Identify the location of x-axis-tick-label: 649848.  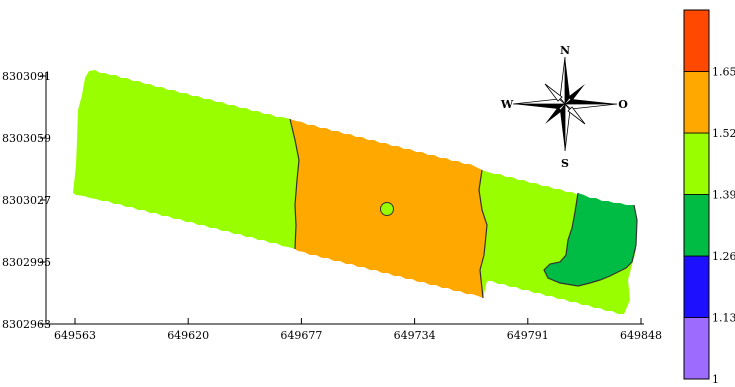
(641, 335).